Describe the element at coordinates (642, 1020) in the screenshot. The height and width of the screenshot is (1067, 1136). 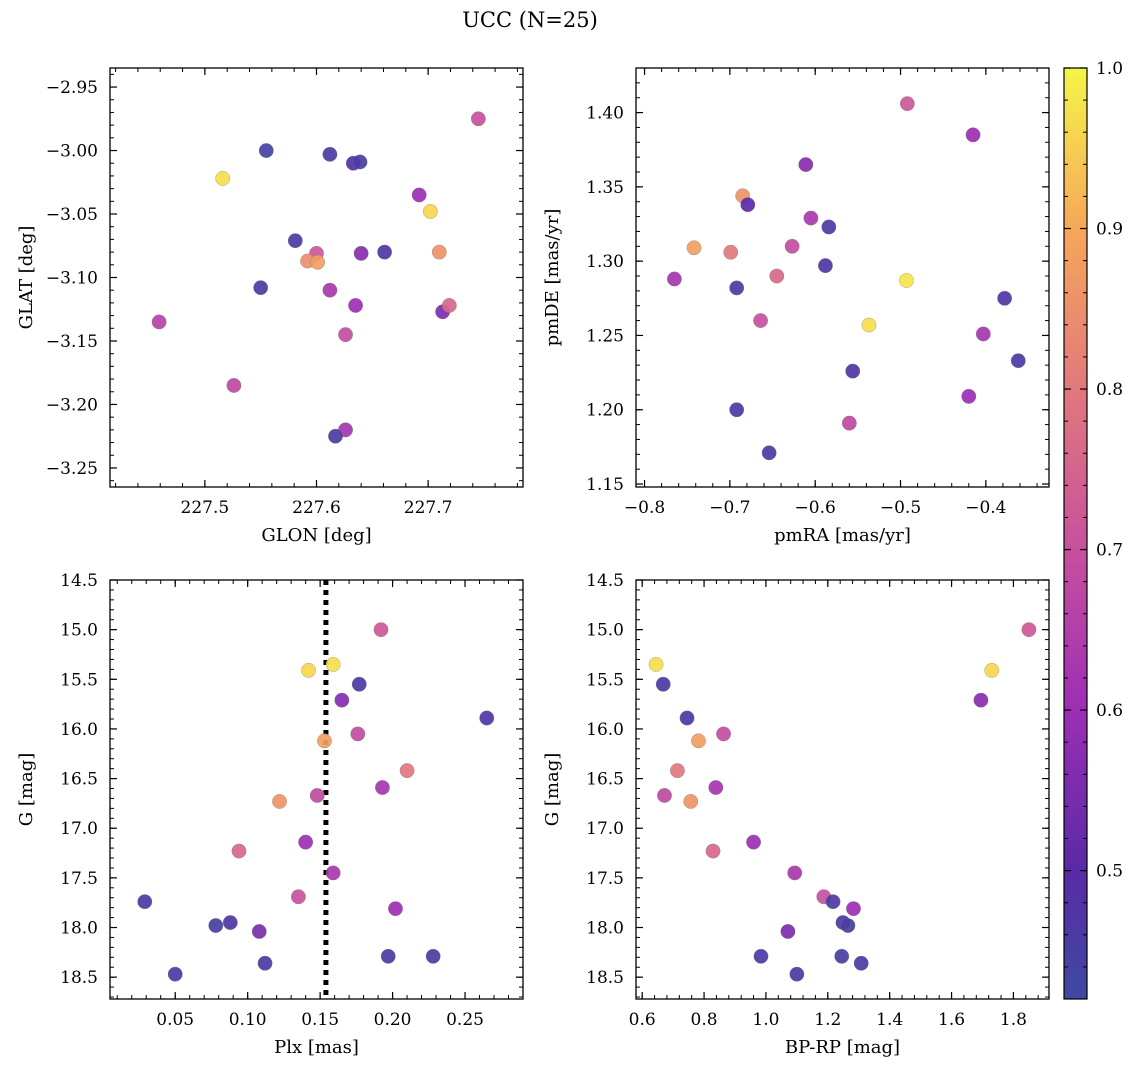
I see `x-tick-label: 0.6` at that location.